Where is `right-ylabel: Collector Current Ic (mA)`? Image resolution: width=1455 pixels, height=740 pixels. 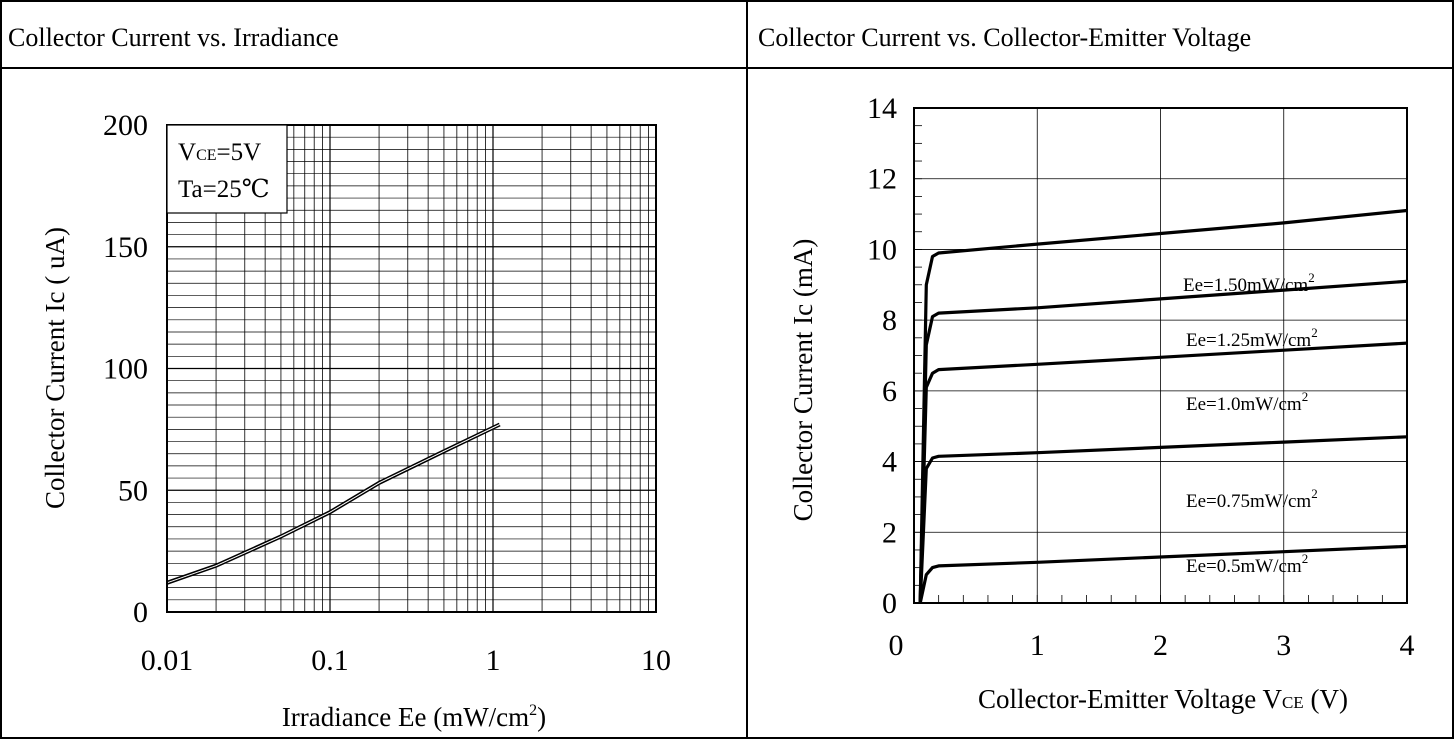
right-ylabel: Collector Current Ic (mA) is located at coordinates (803, 380).